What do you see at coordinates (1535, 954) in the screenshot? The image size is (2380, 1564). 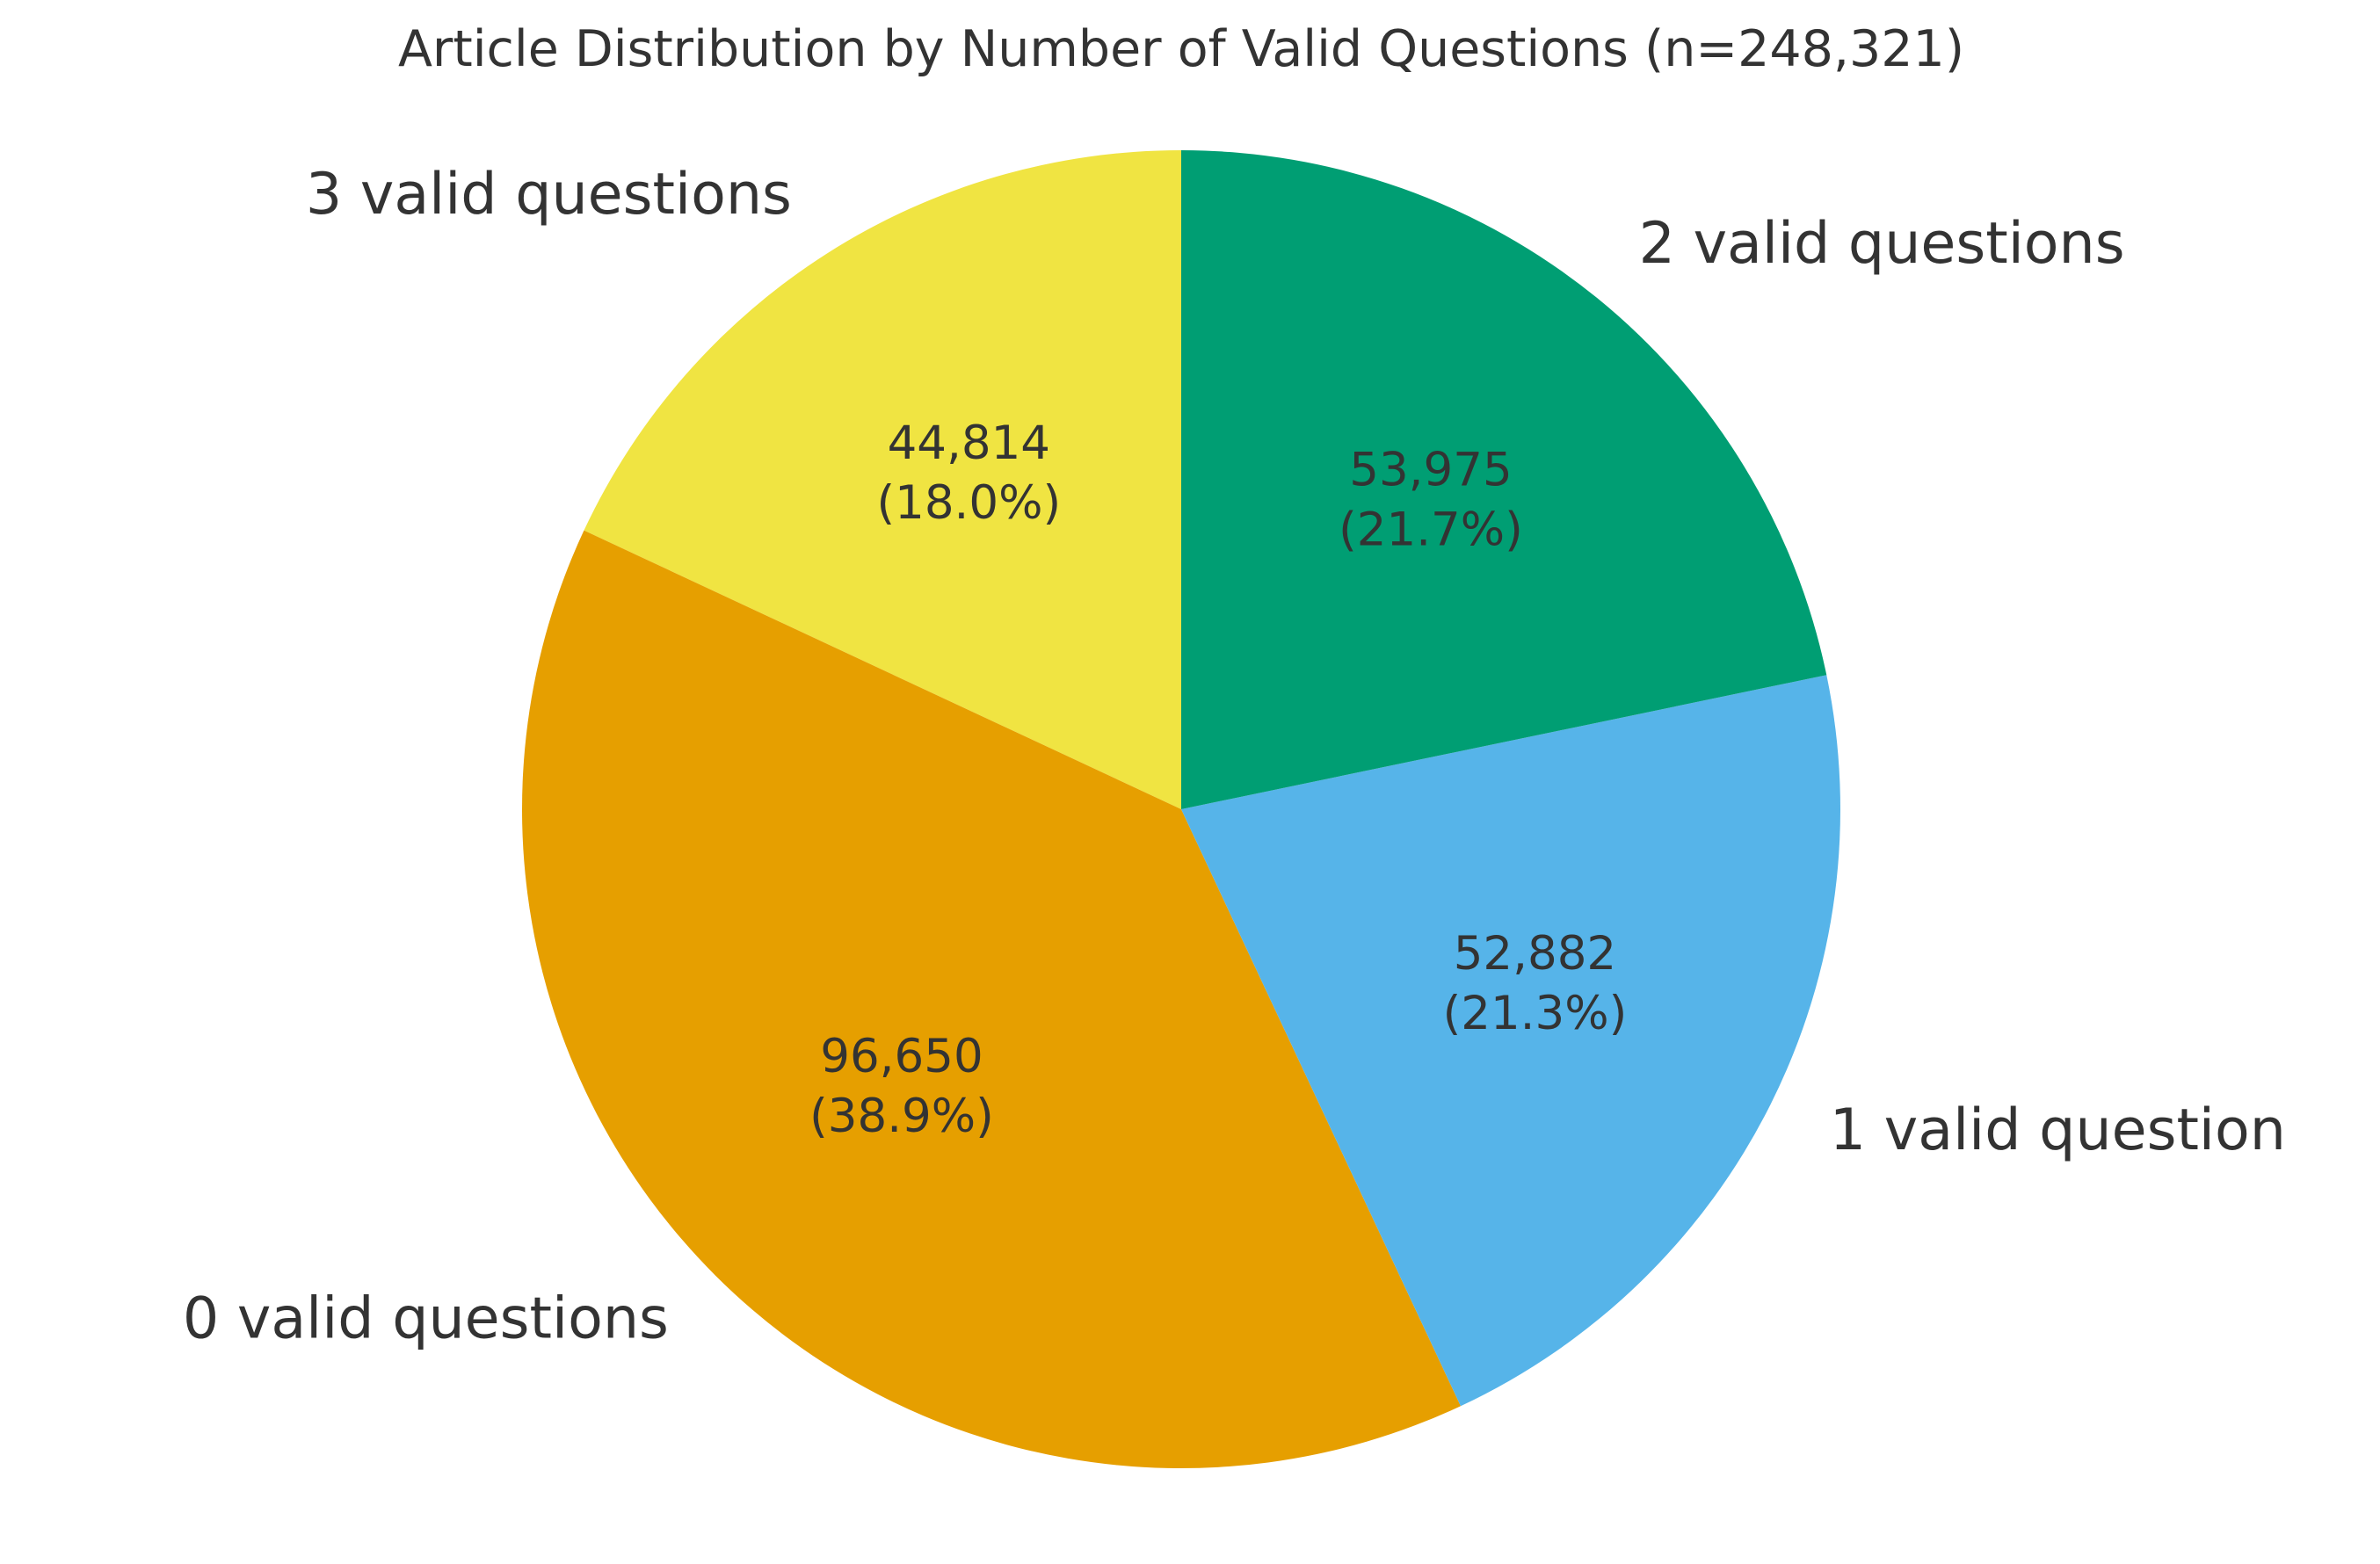 I see `slice-value-1-valid-question: 52,882` at bounding box center [1535, 954].